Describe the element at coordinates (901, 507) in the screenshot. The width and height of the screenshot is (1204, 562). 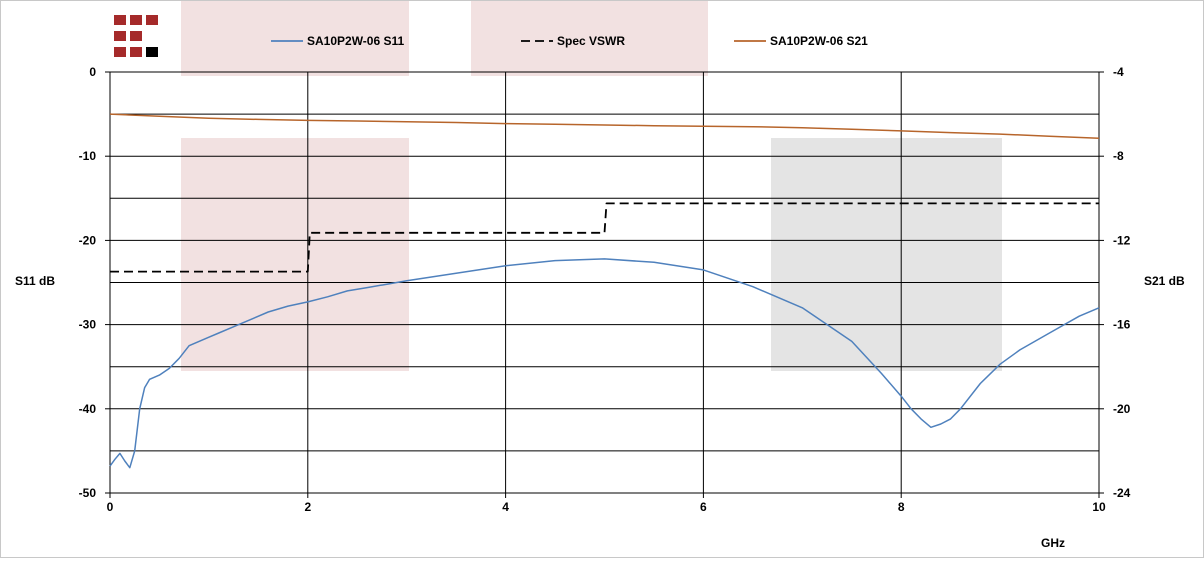
I see `x-tick-label: 8` at that location.